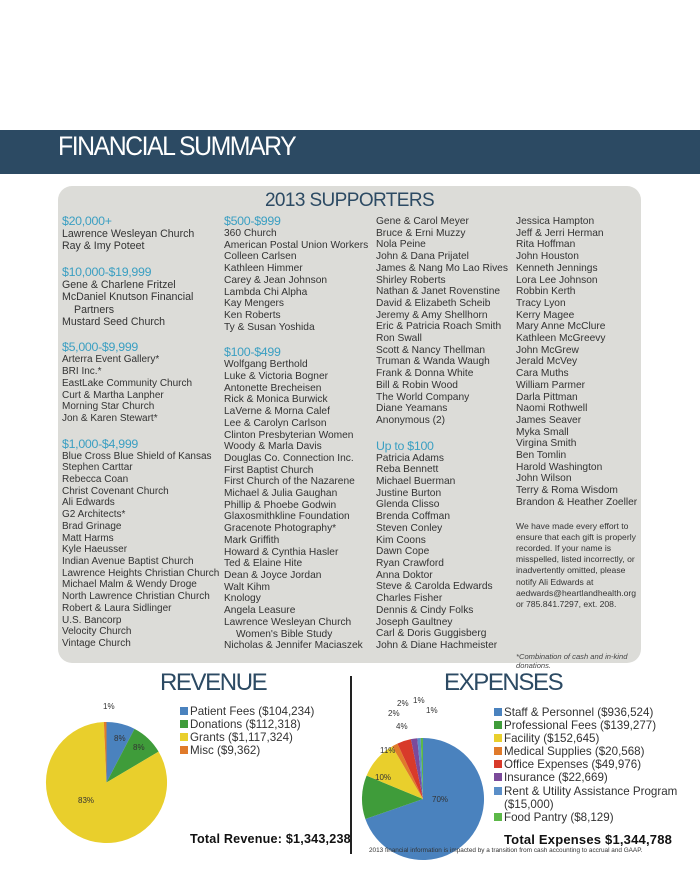 Image resolution: width=700 pixels, height=894 pixels. I want to click on donor: Scott & Nancy Thellman, so click(431, 350).